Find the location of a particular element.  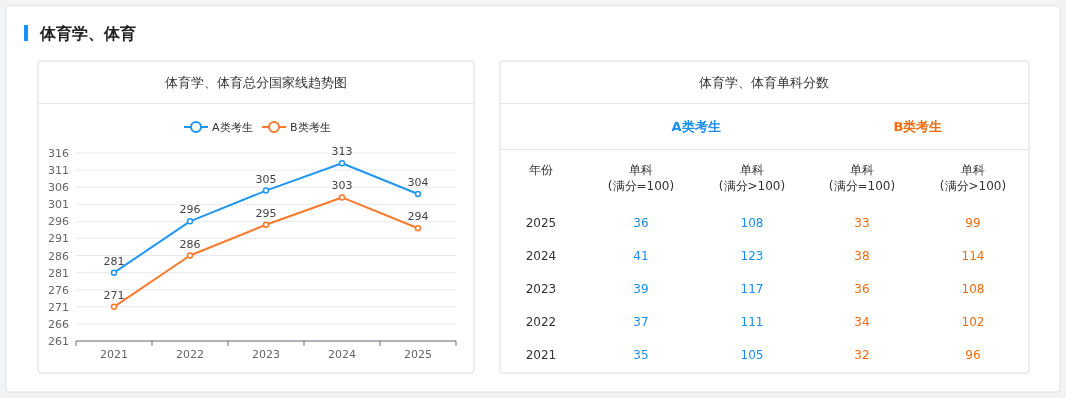

y-tick-label: 261 is located at coordinates (58, 341).